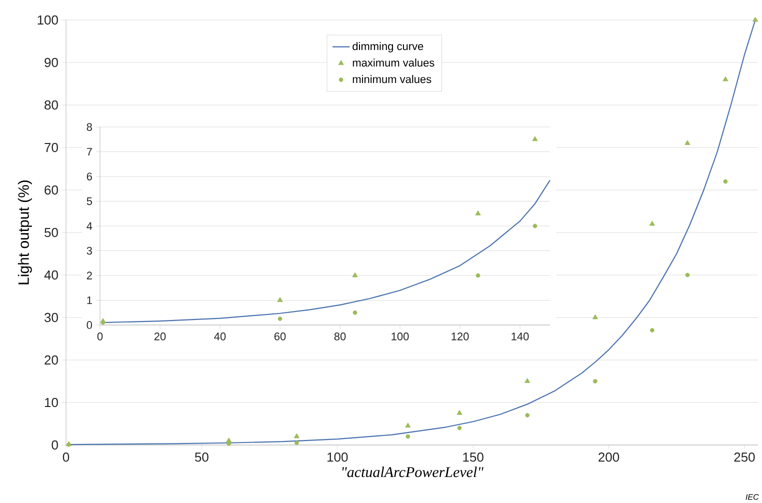 The height and width of the screenshot is (503, 762). I want to click on y-axis-title: Light output (%), so click(25, 232).